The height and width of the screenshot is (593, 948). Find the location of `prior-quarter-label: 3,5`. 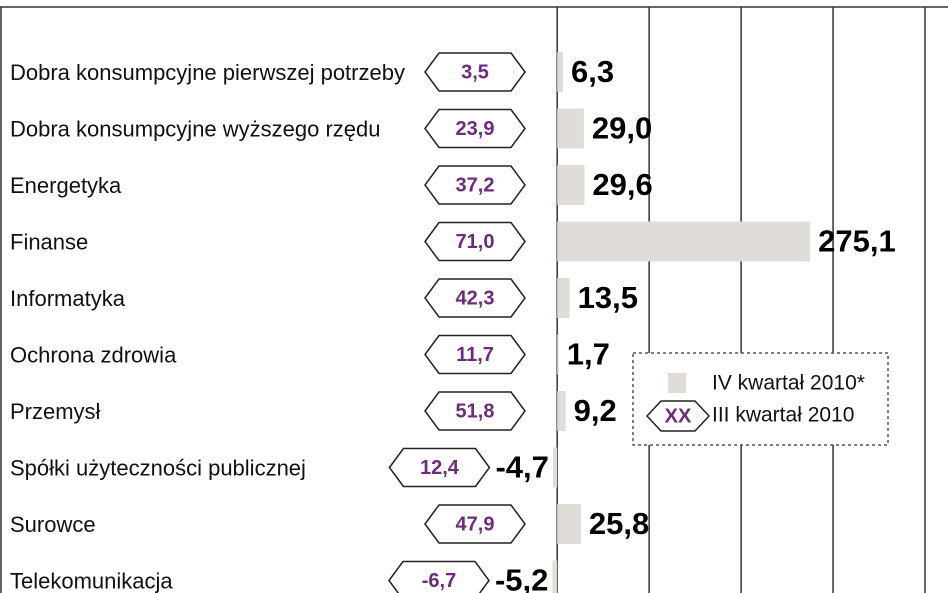

prior-quarter-label: 3,5 is located at coordinates (475, 72).